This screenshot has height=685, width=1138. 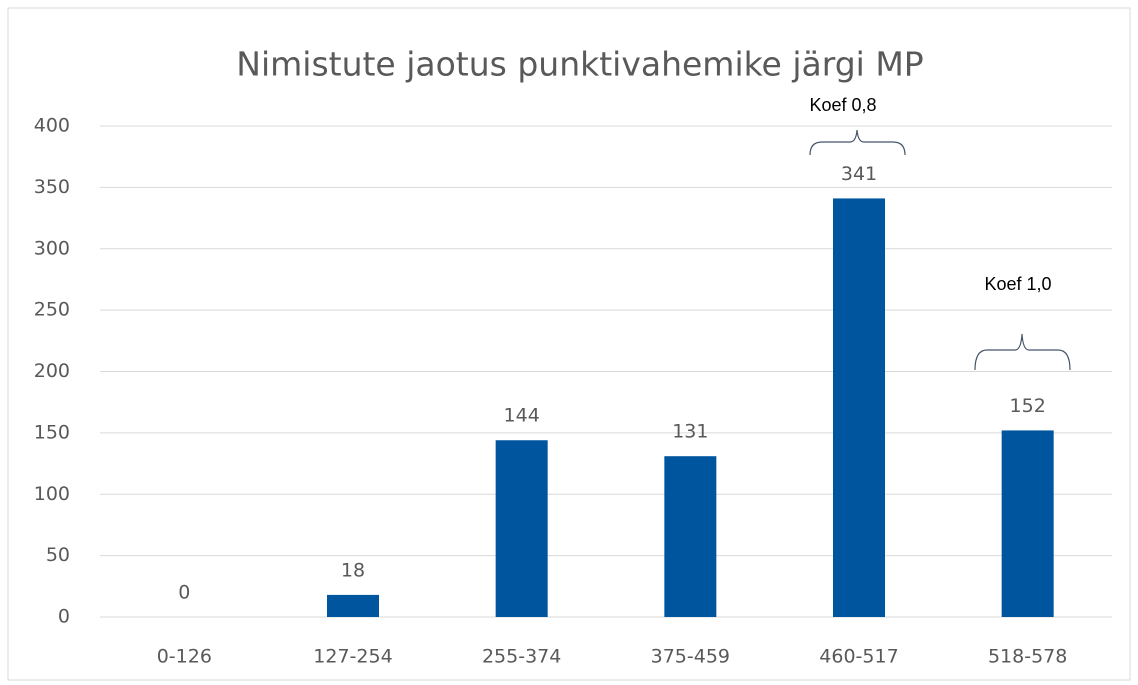 I want to click on x-tick-label: 255-374, so click(x=521, y=657).